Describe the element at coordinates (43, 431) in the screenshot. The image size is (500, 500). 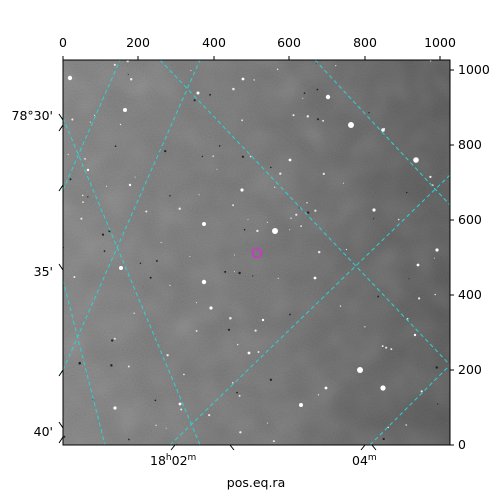
I see `left-tick-label: 40'` at that location.